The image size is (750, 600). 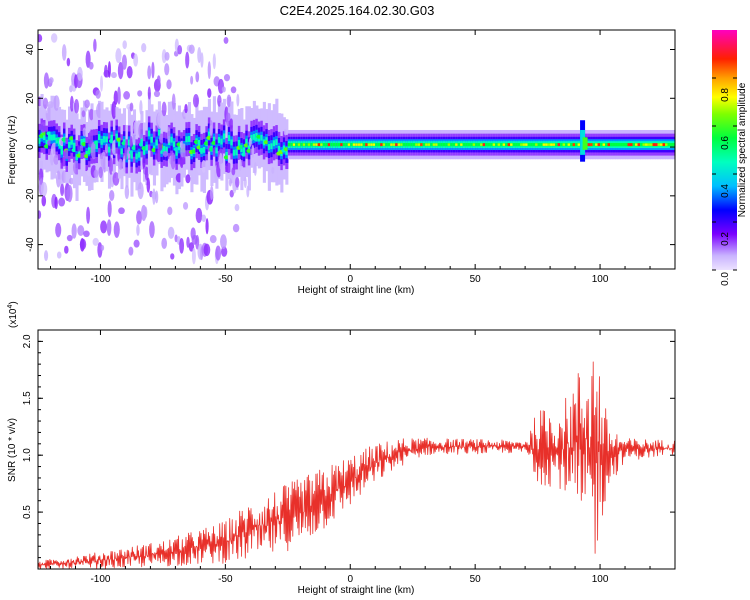 I want to click on x-tick-label: -50, so click(x=225, y=579).